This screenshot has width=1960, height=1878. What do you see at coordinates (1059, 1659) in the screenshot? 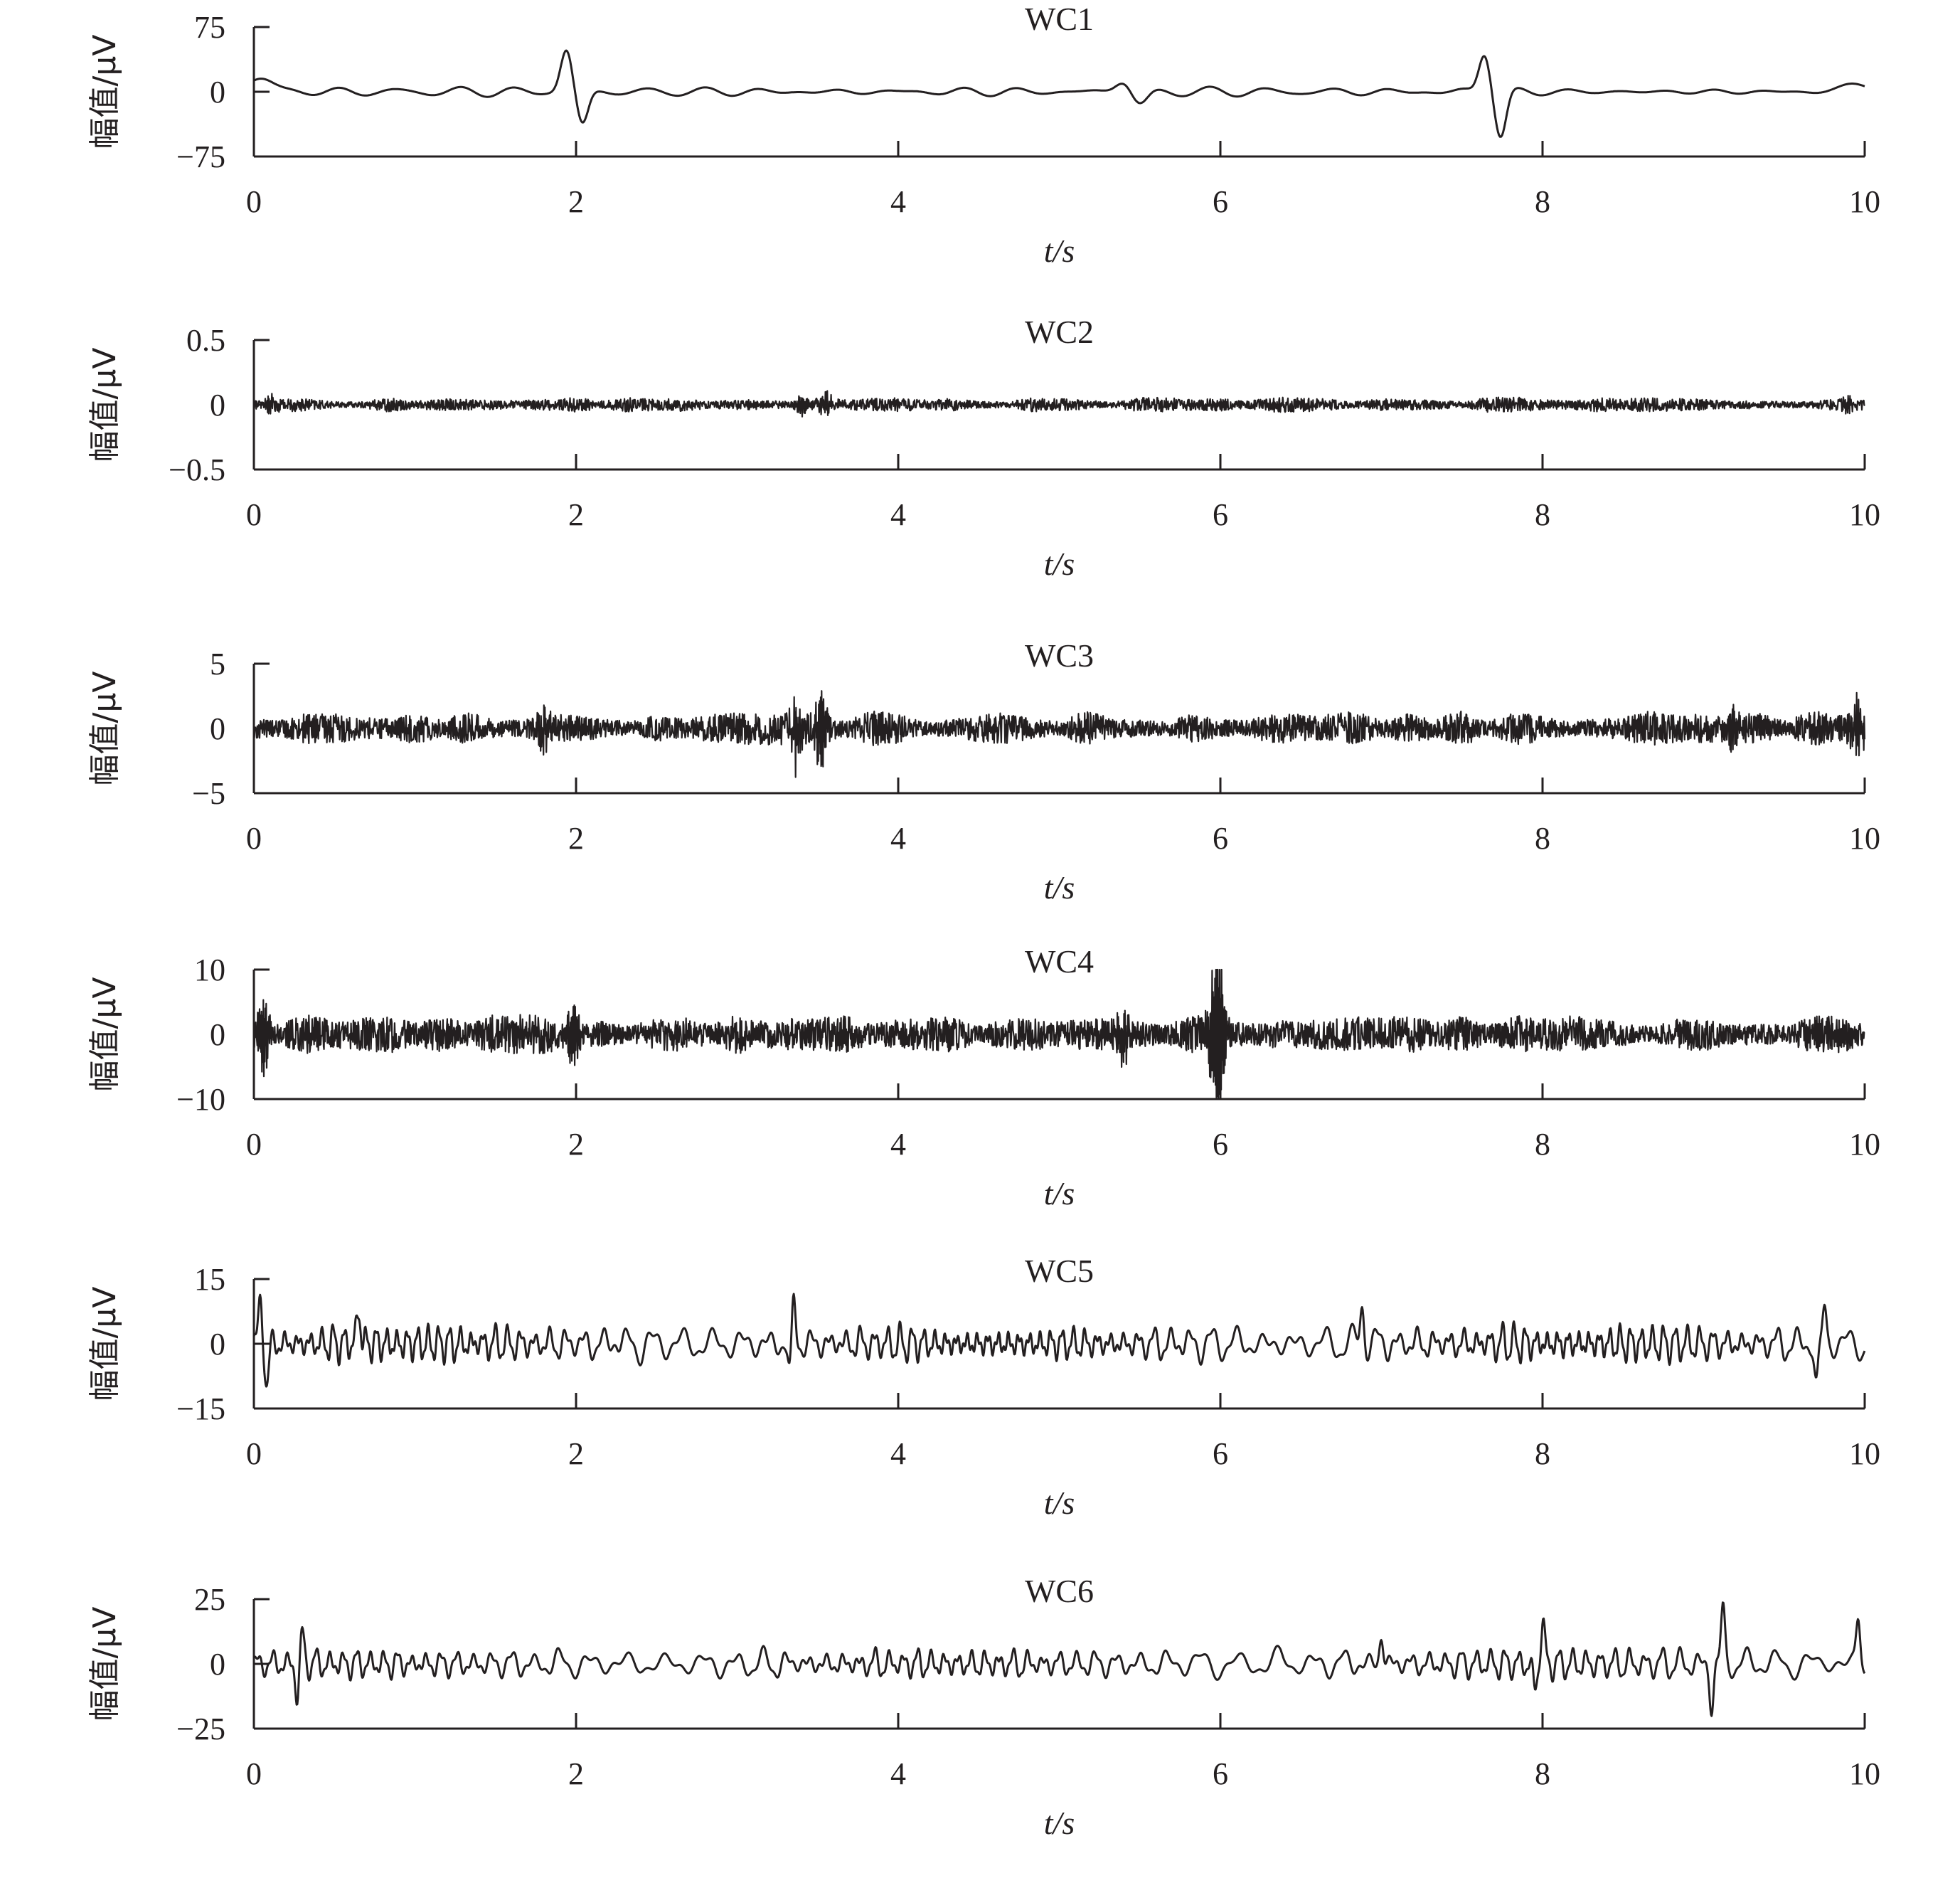
I see `signal-line-wc6` at bounding box center [1059, 1659].